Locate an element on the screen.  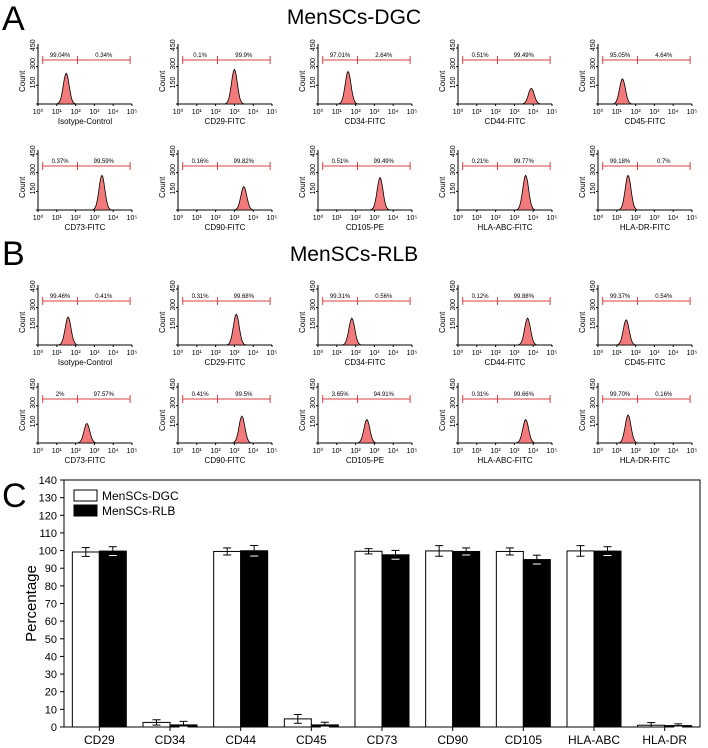
gate-left-percent: 0.1% is located at coordinates (200, 56).